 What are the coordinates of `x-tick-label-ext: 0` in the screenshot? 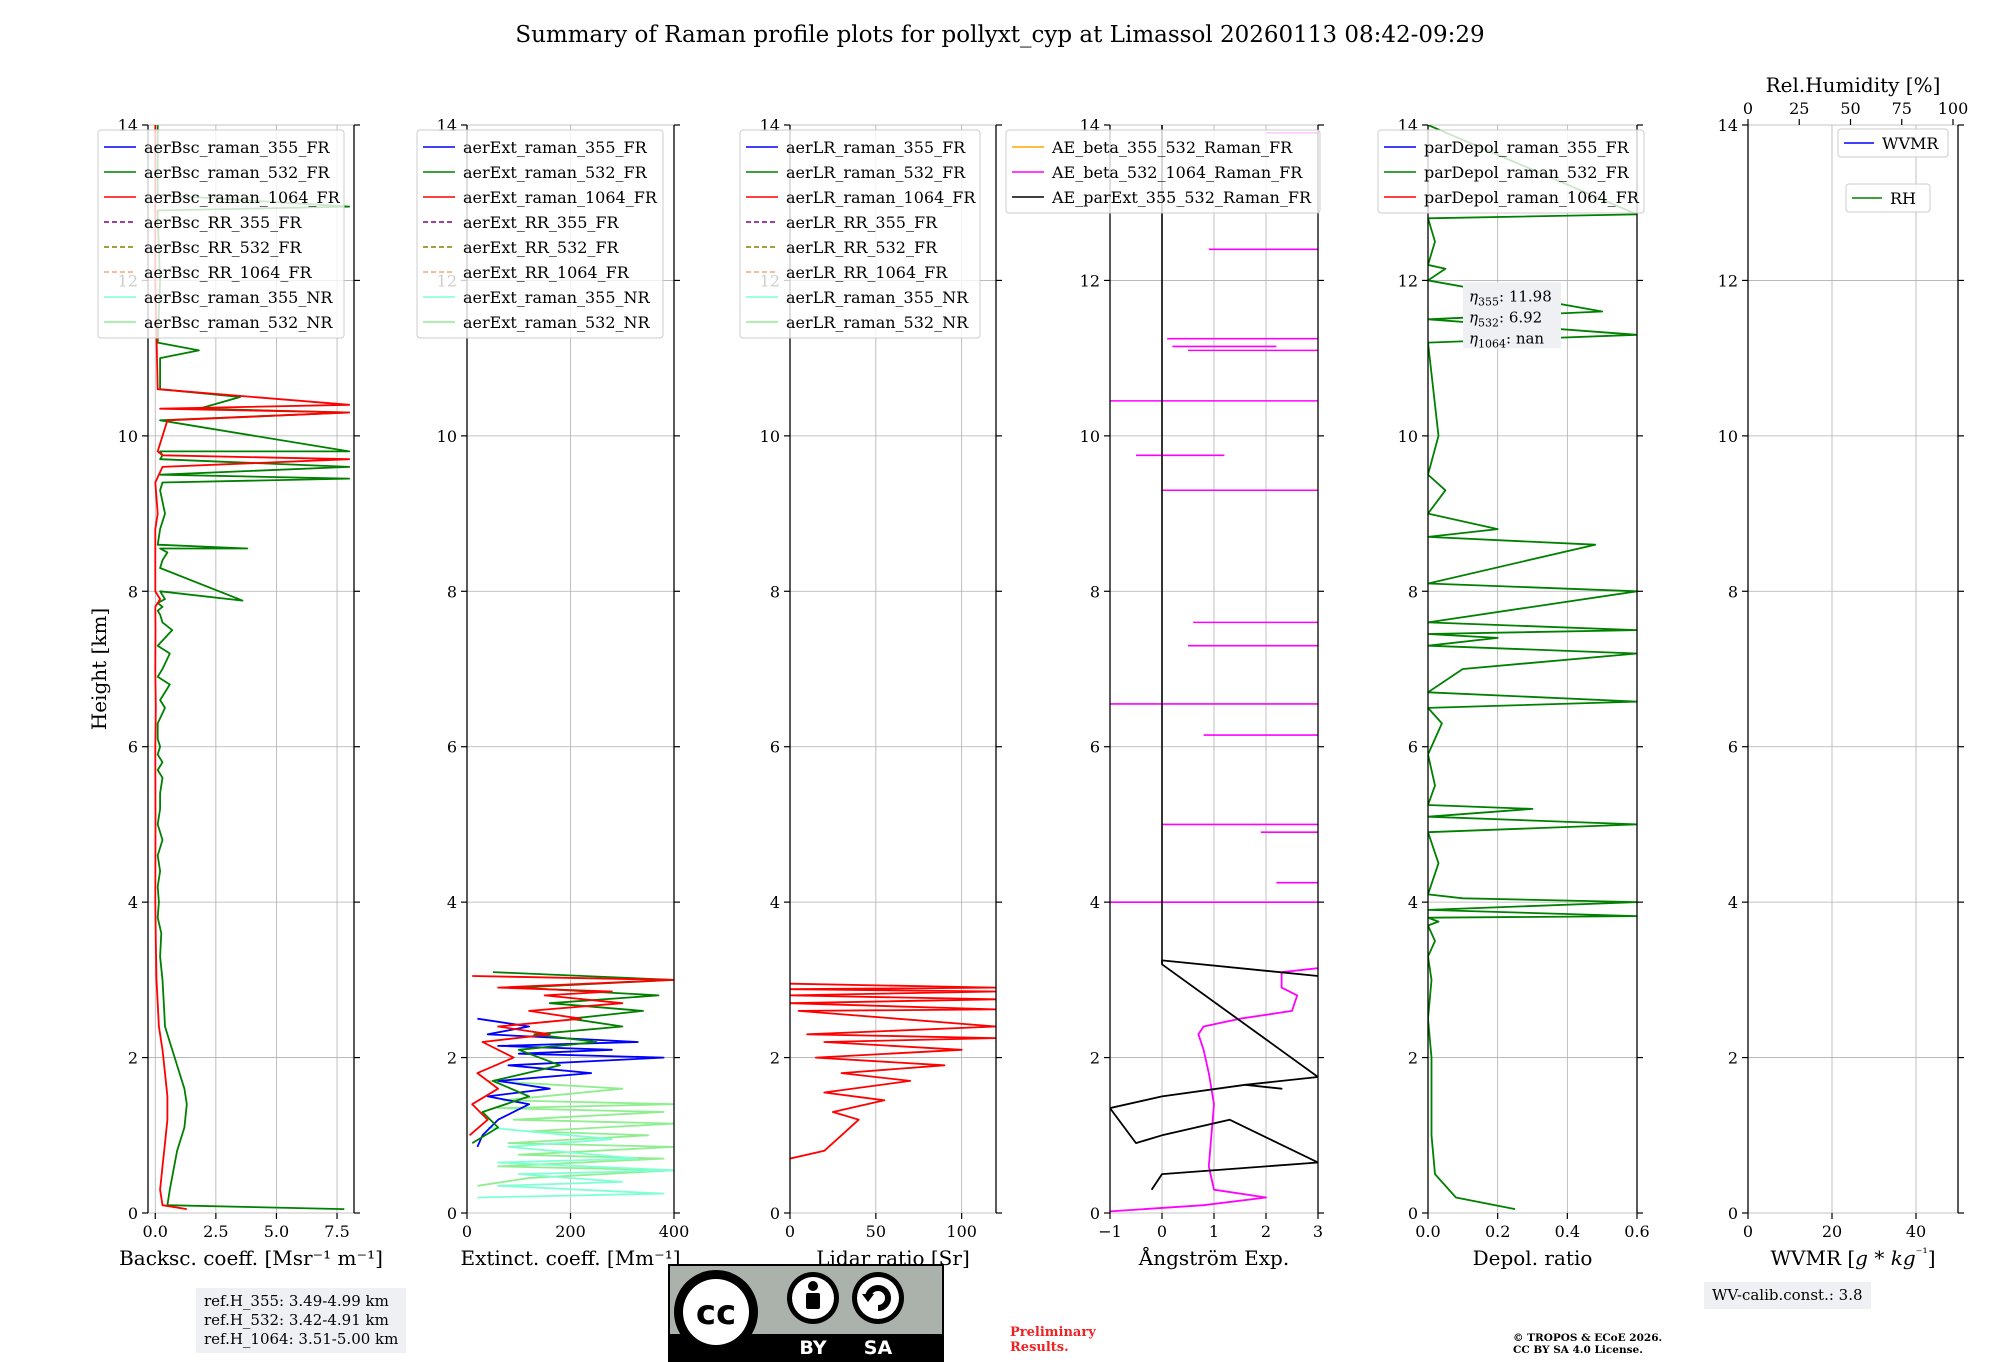 It's located at (467, 1231).